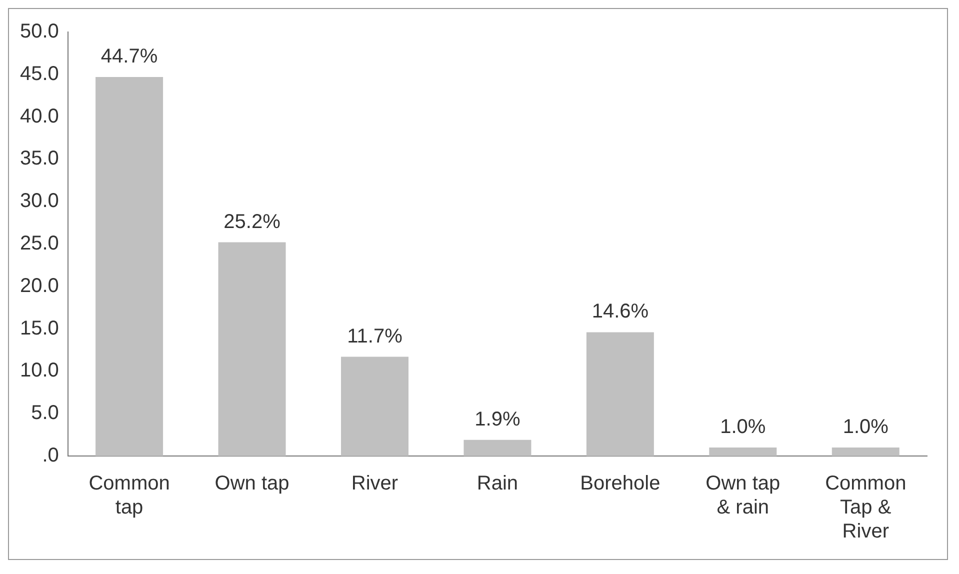 This screenshot has width=959, height=574. What do you see at coordinates (497, 419) in the screenshot?
I see `data-label: 1.9%` at bounding box center [497, 419].